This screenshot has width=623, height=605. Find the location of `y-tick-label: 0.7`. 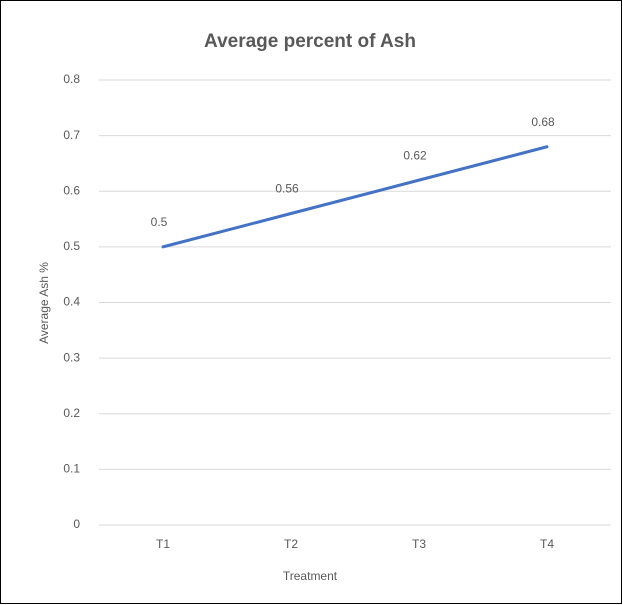

y-tick-label: 0.7 is located at coordinates (71, 135).